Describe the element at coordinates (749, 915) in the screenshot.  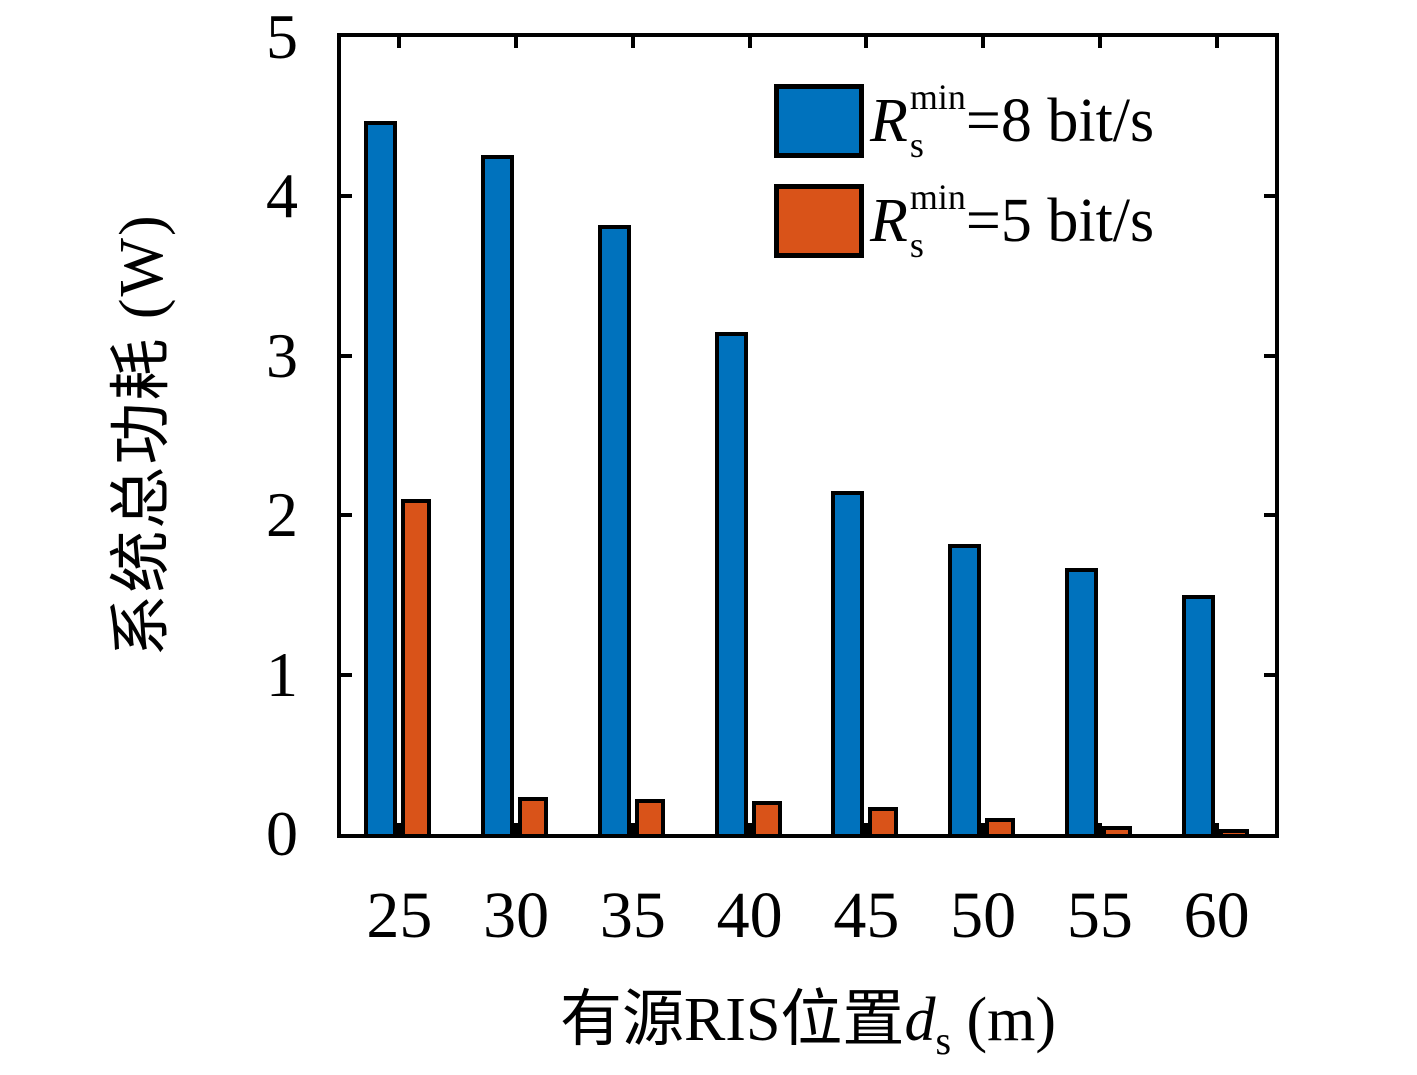
I see `x-tick-label: 40` at that location.